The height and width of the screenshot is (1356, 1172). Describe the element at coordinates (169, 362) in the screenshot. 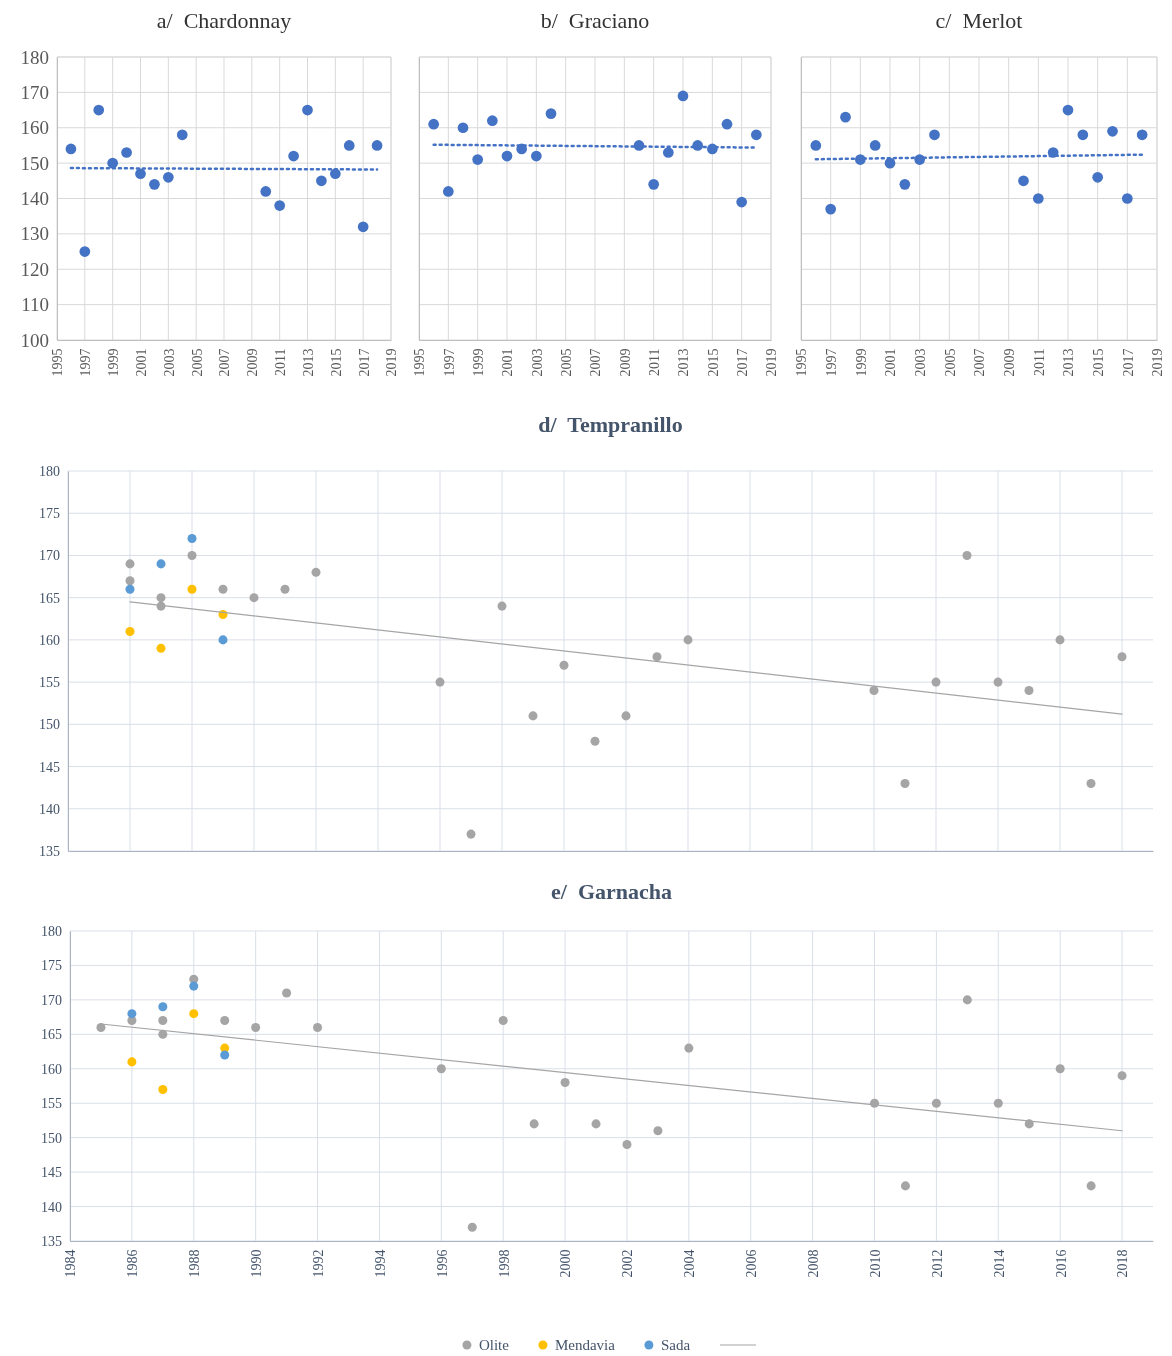

I see `x-tick-label: 2003` at that location.